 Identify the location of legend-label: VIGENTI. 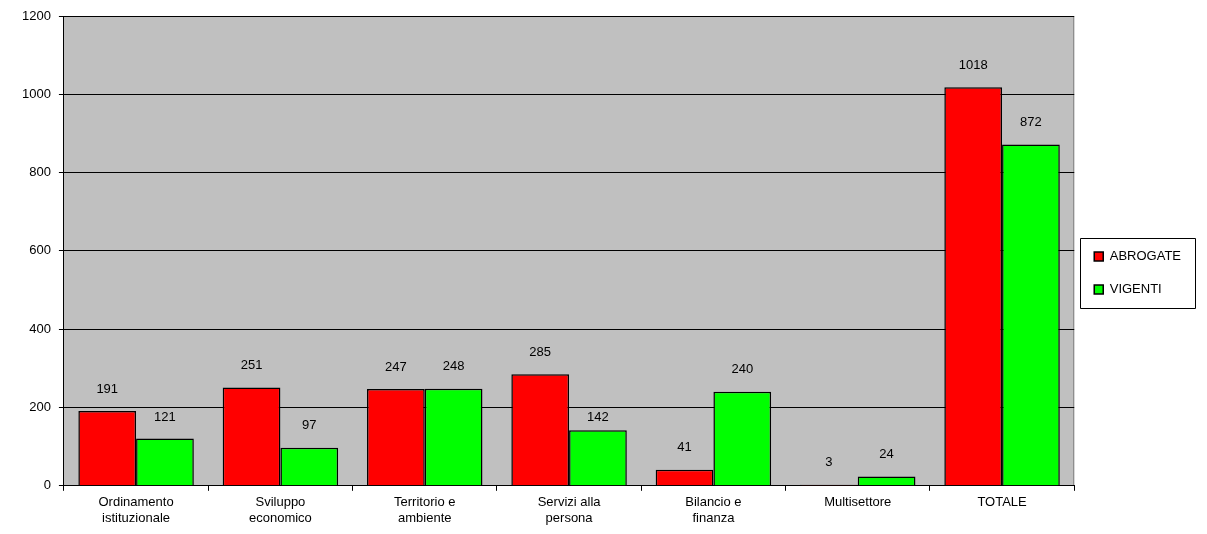
(1135, 289).